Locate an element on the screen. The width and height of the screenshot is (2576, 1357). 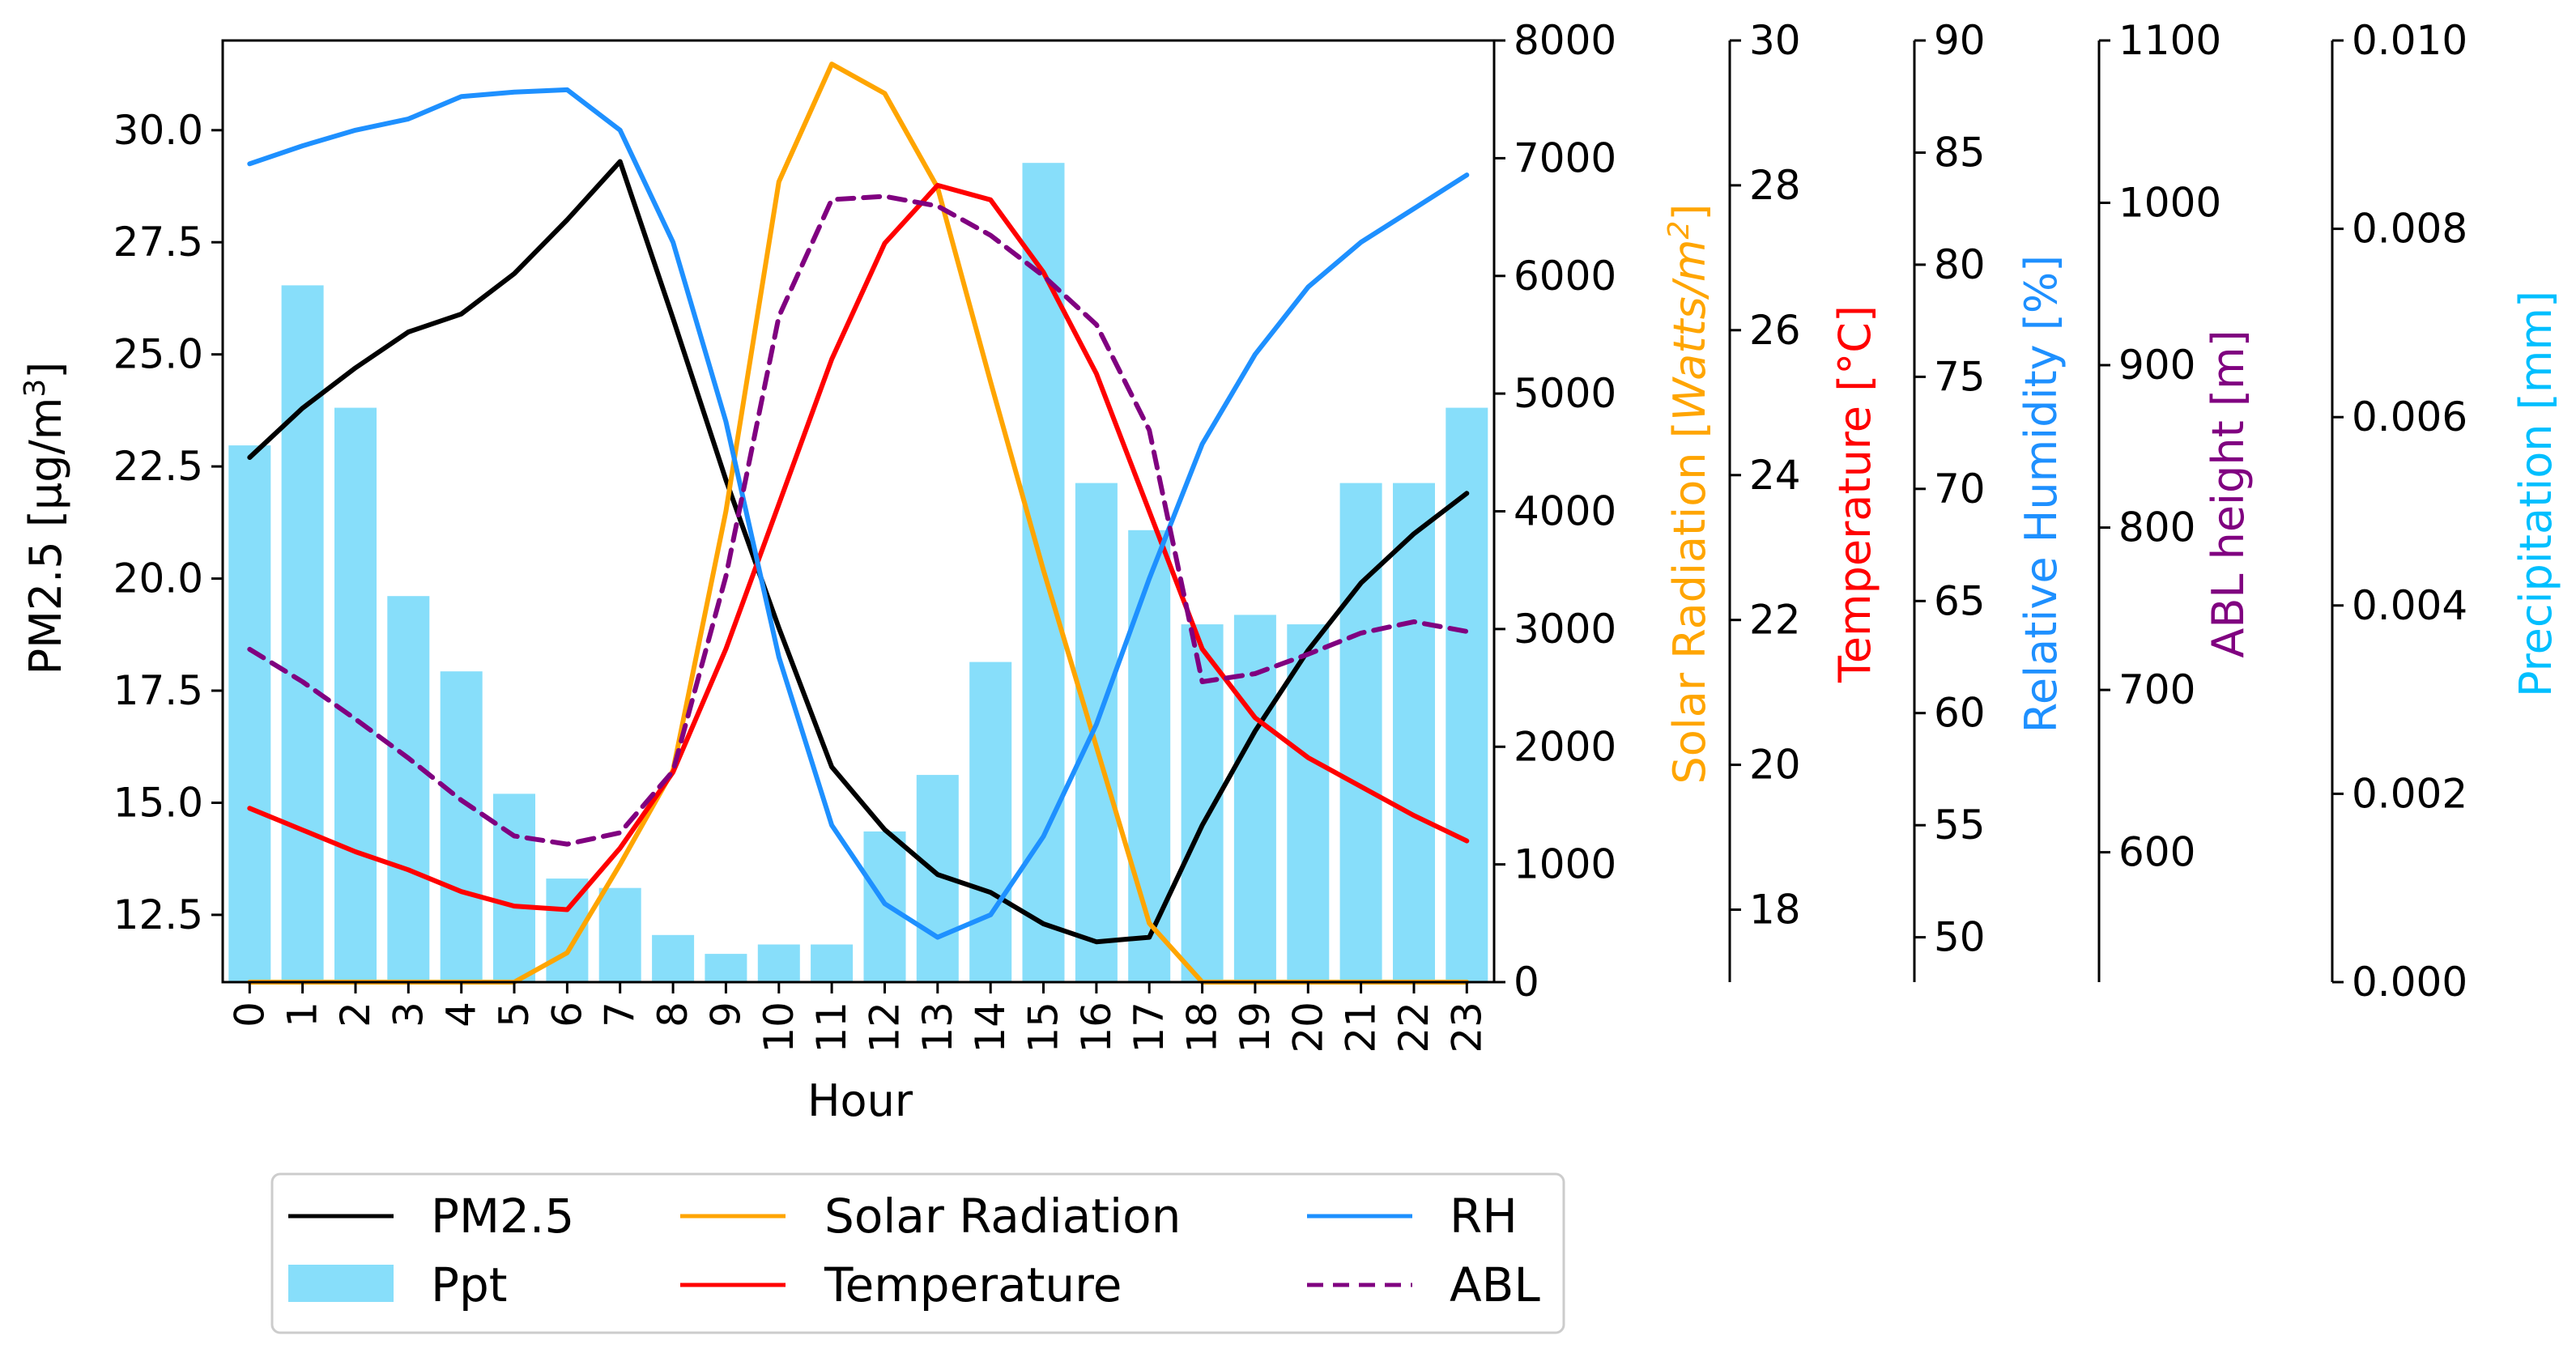
x-tick-label-4: 4 is located at coordinates (461, 1015).